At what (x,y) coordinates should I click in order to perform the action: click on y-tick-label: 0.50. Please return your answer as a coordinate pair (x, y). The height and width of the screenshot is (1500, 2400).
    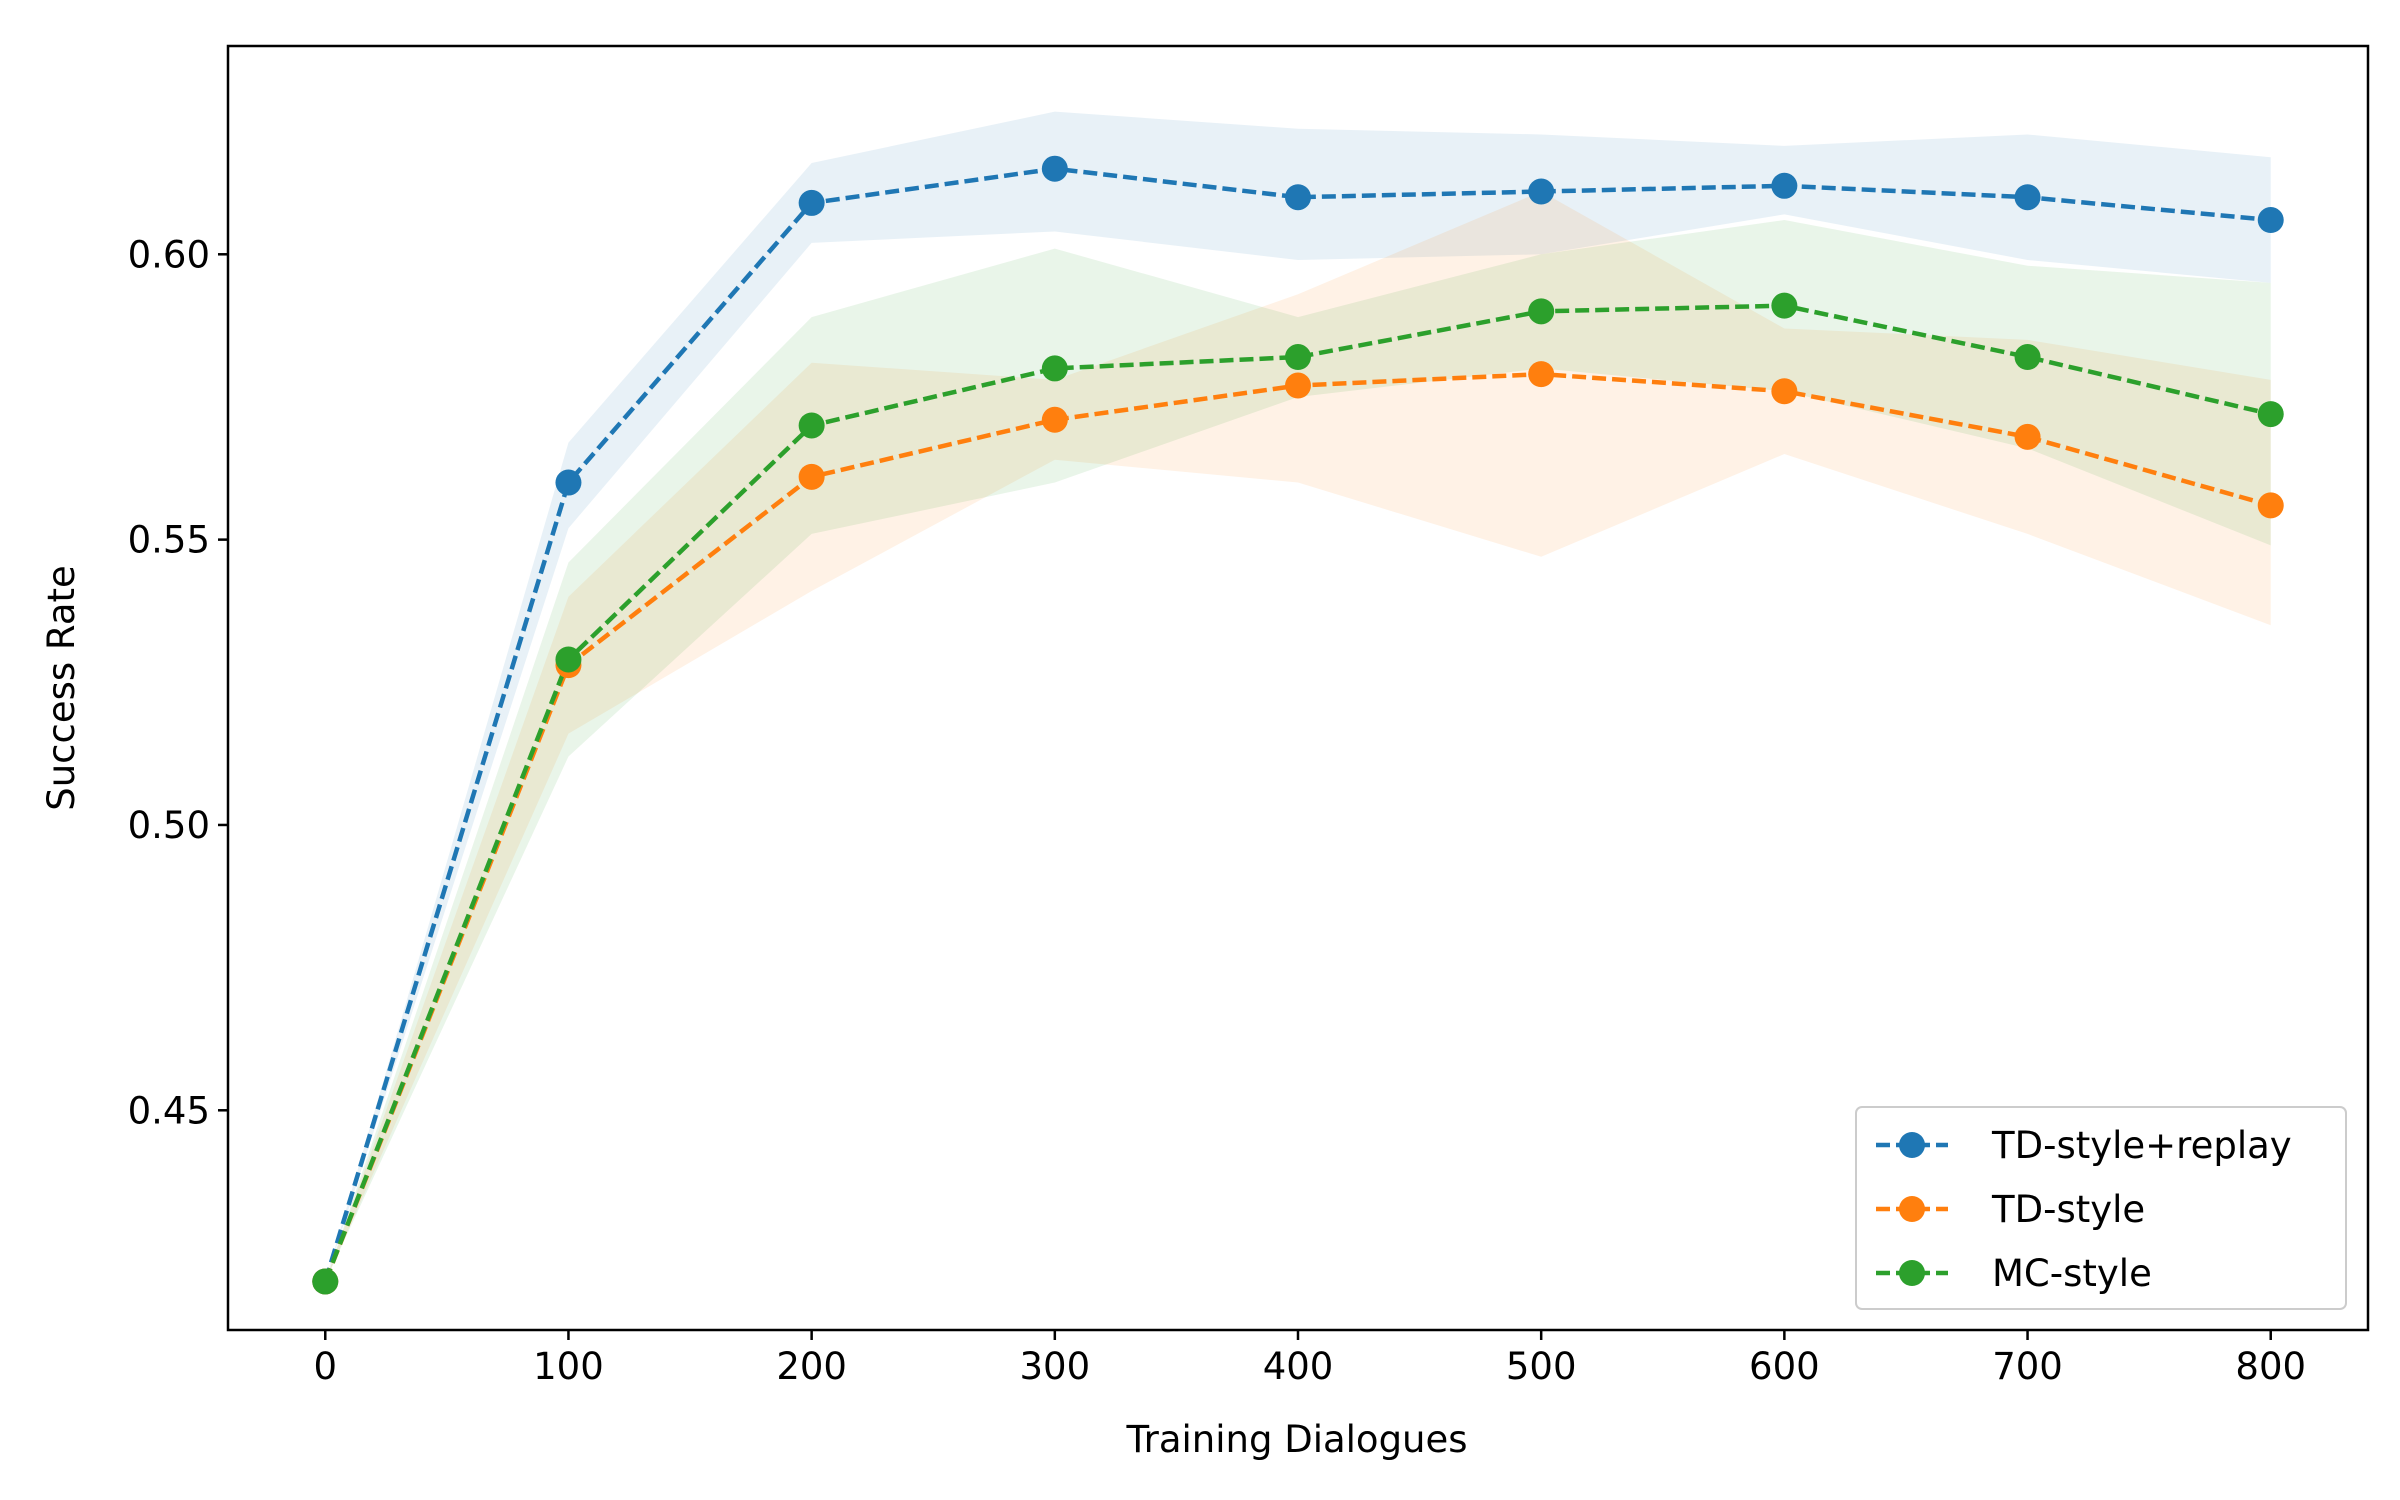
    Looking at the image, I should click on (169, 825).